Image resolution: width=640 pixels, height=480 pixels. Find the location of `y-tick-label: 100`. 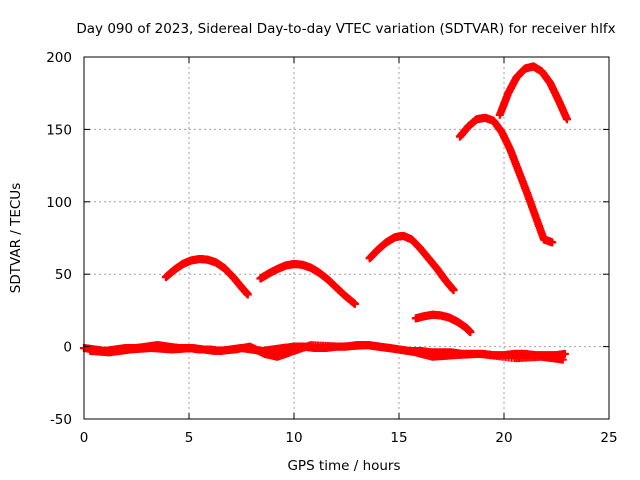

y-tick-label: 100 is located at coordinates (59, 203).